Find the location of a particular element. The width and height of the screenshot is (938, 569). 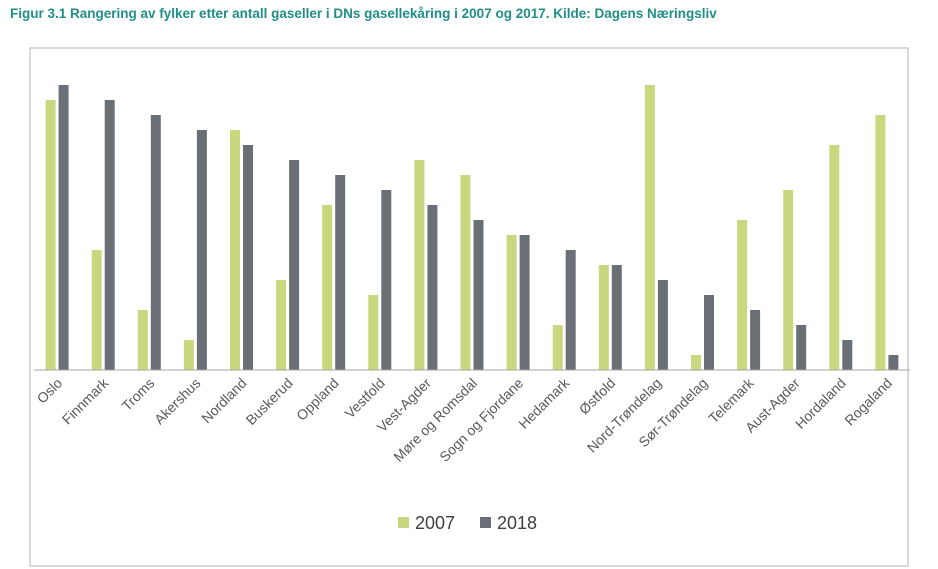

legend-swatch-2007 is located at coordinates (403, 522).